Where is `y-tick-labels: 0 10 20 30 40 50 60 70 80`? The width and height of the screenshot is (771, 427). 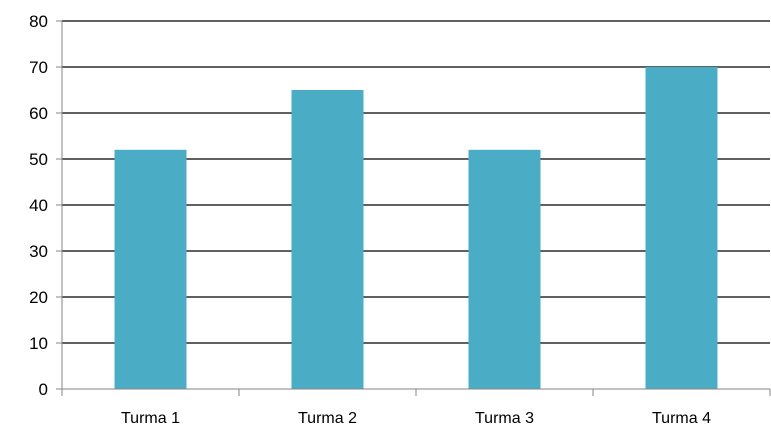
y-tick-labels: 0 10 20 30 40 50 60 70 80 is located at coordinates (38, 205).